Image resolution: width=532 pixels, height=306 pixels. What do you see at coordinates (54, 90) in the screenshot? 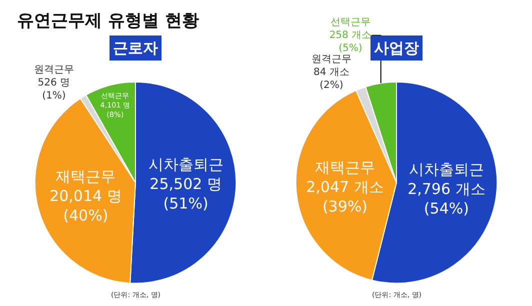
I see `data-label: 526 명 (1%)` at bounding box center [54, 90].